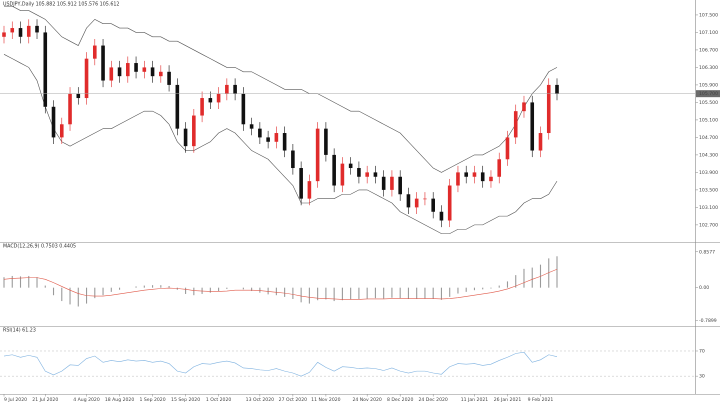 This screenshot has width=720, height=404. I want to click on x-tick-label: 11 Jan 2021, so click(475, 400).